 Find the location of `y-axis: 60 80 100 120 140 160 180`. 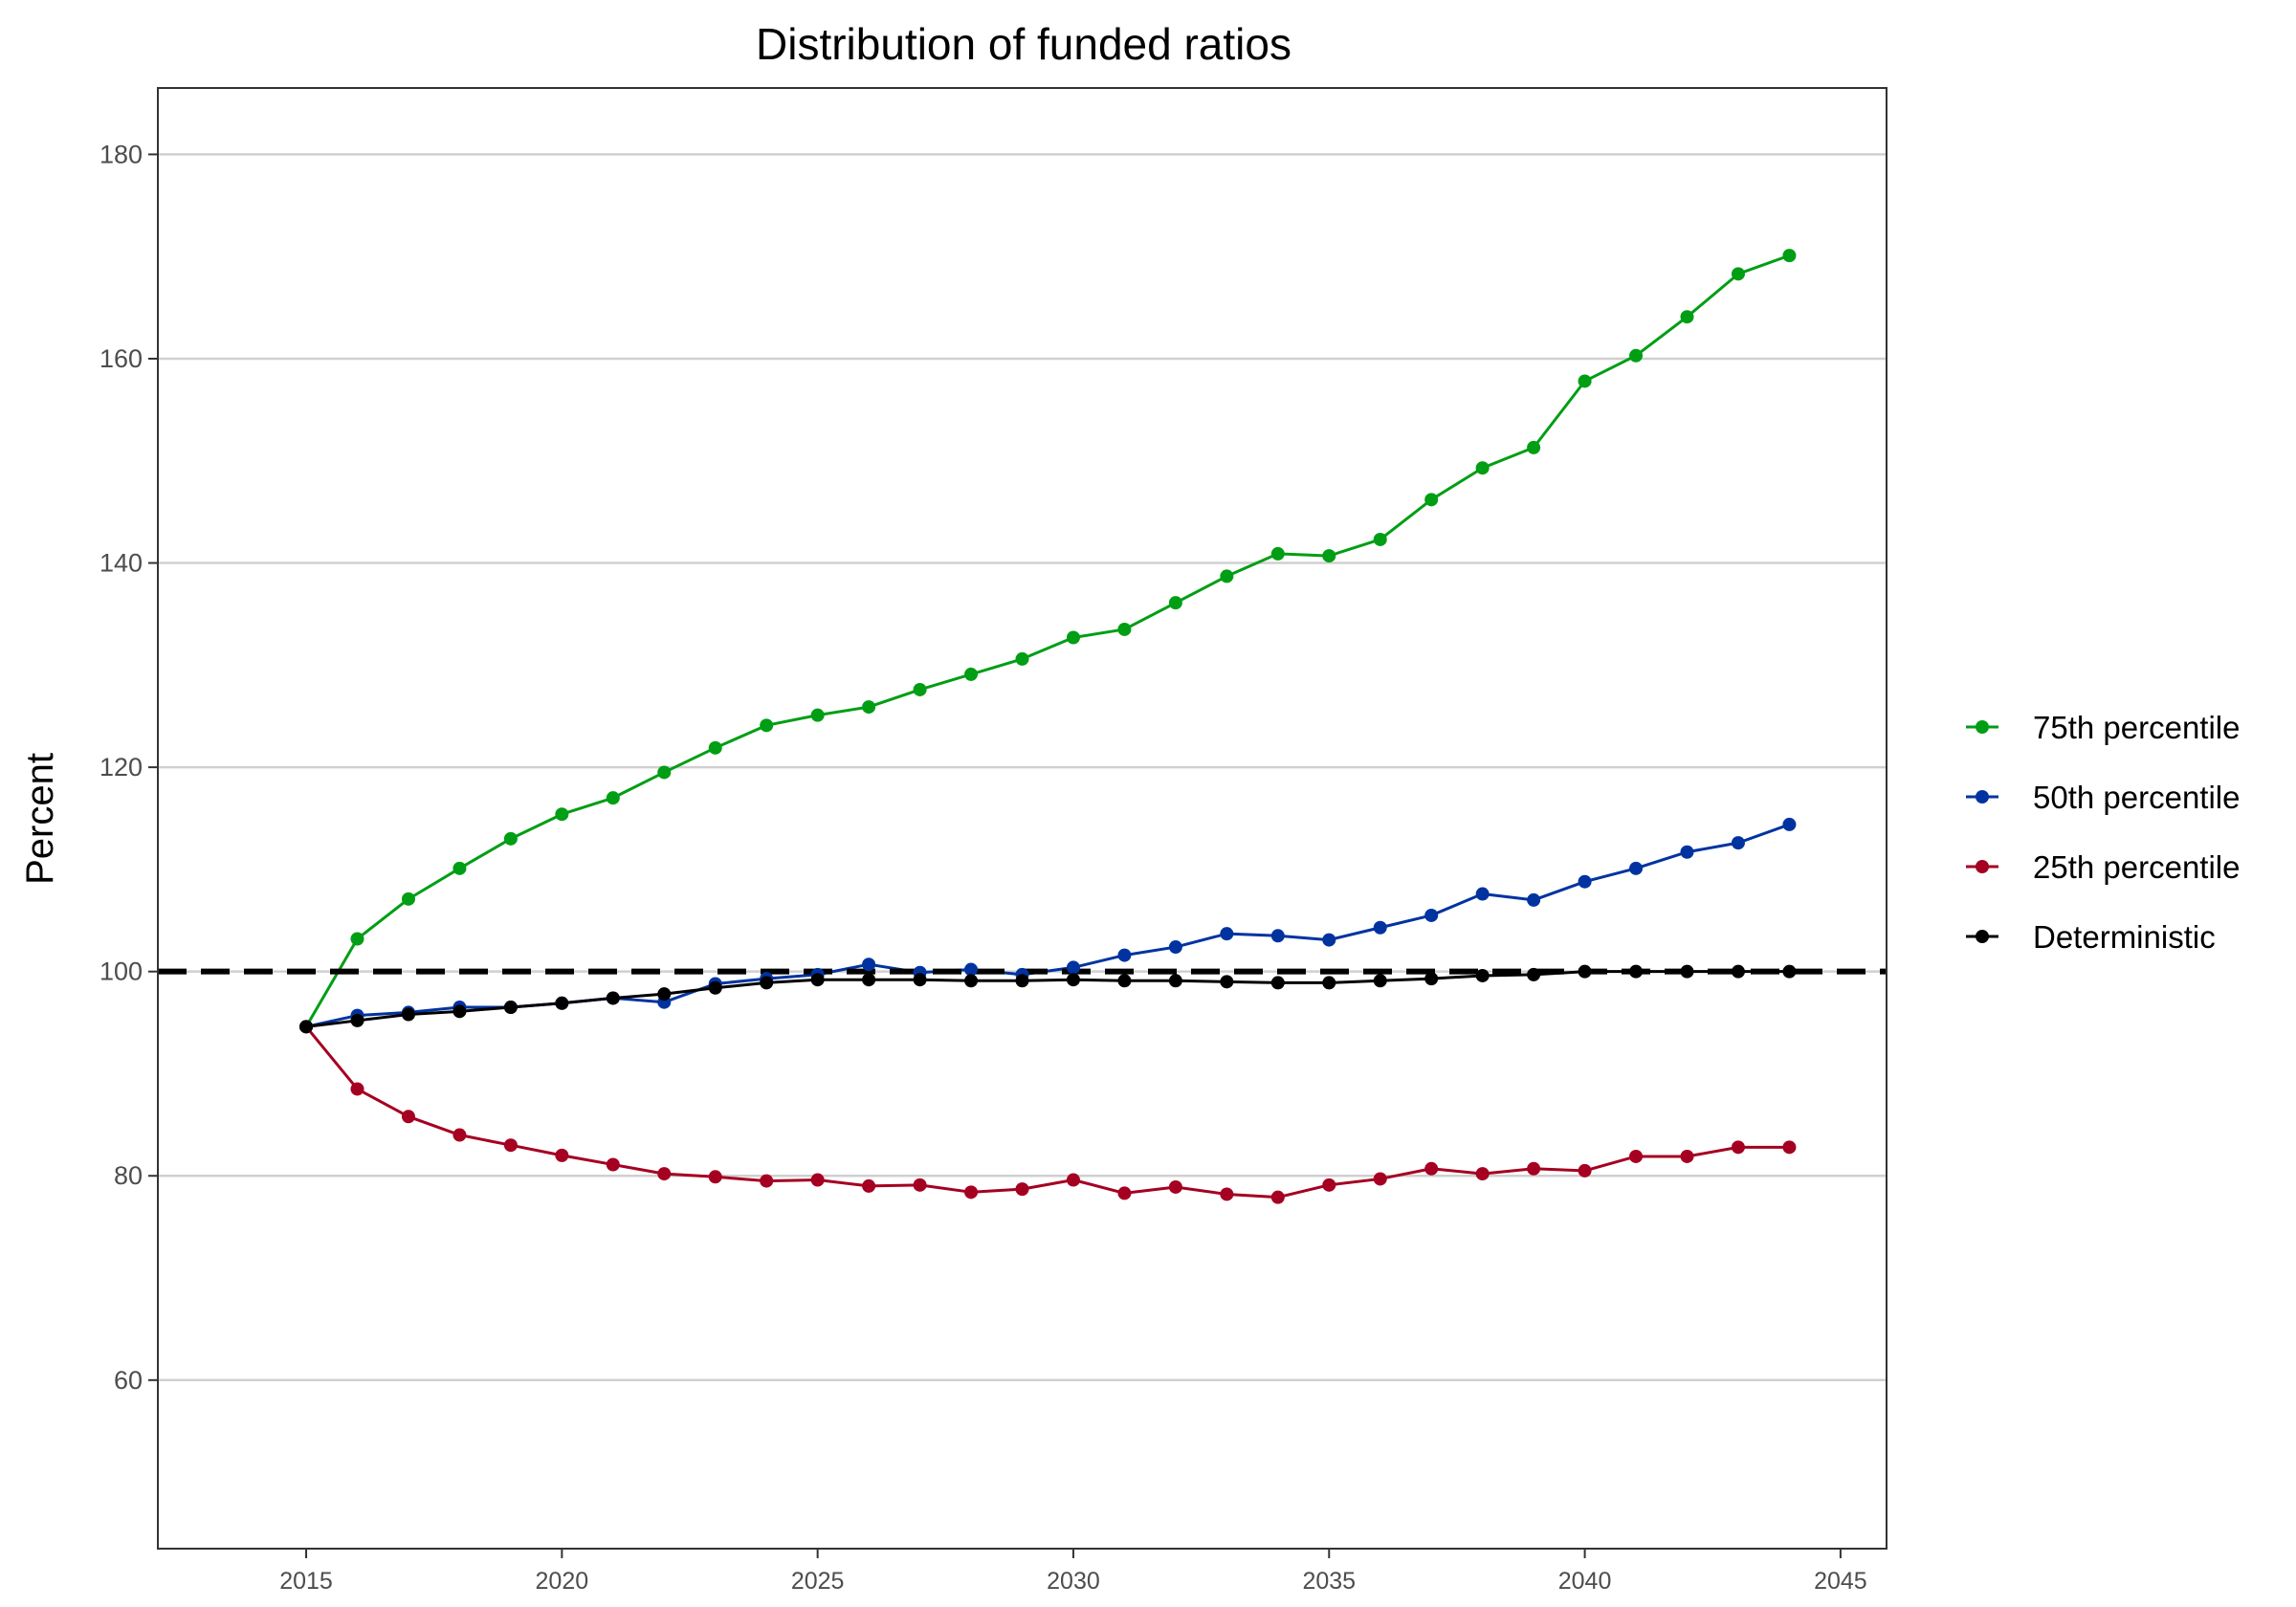

y-axis: 60 80 100 120 140 160 180 is located at coordinates (128, 767).